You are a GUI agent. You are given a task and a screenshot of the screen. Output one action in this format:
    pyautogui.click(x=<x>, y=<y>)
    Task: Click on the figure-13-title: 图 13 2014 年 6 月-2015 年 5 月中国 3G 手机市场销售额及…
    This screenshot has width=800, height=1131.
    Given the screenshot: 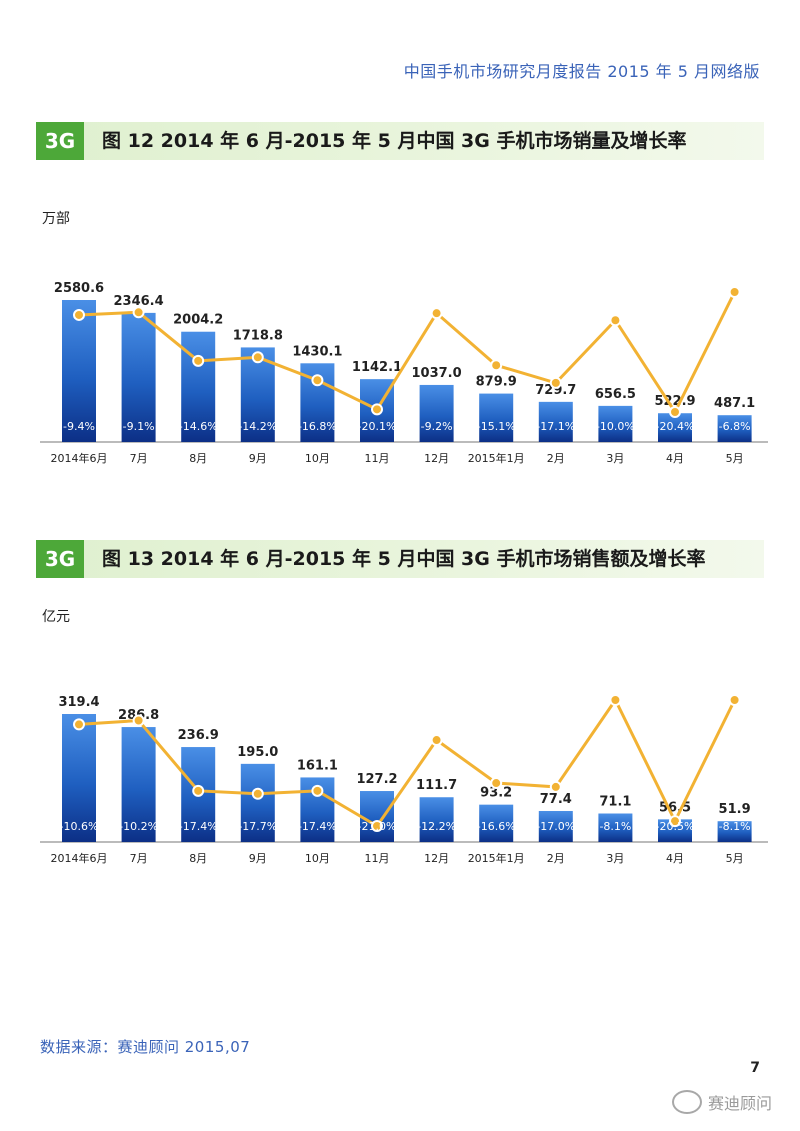 What is the action you would take?
    pyautogui.click(x=404, y=559)
    